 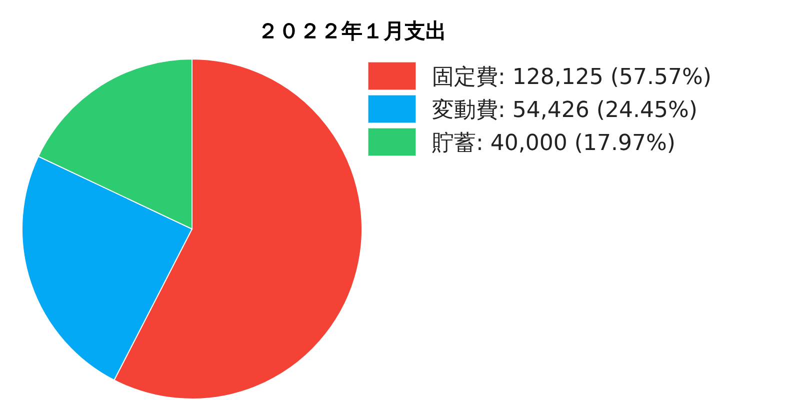 What do you see at coordinates (352, 31) in the screenshot?
I see `chart-title: ２０２２年１月支出` at bounding box center [352, 31].